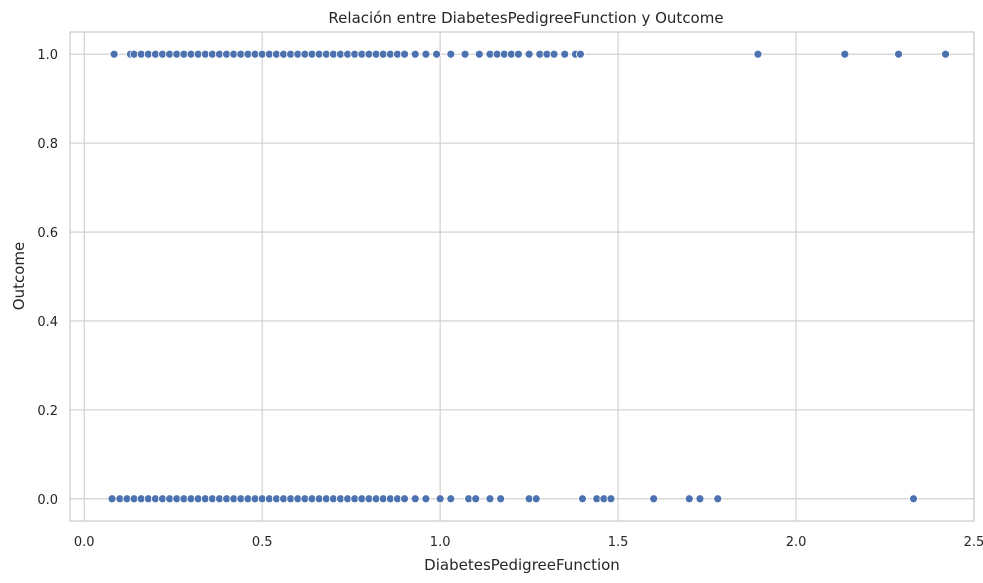 This screenshot has width=983, height=583. What do you see at coordinates (528, 542) in the screenshot?
I see `x-tick-labels: 0.0 0.5 1.0 1.5 2.0 2.5` at bounding box center [528, 542].